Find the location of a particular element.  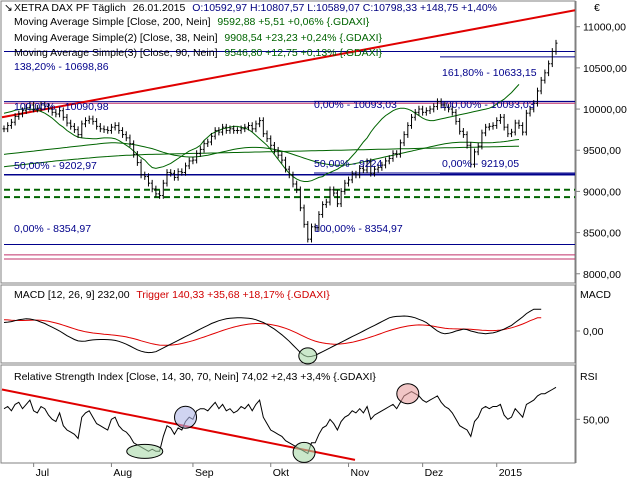

fib-label-100-bottom: 100,00% - 8354,97 is located at coordinates (358, 229).